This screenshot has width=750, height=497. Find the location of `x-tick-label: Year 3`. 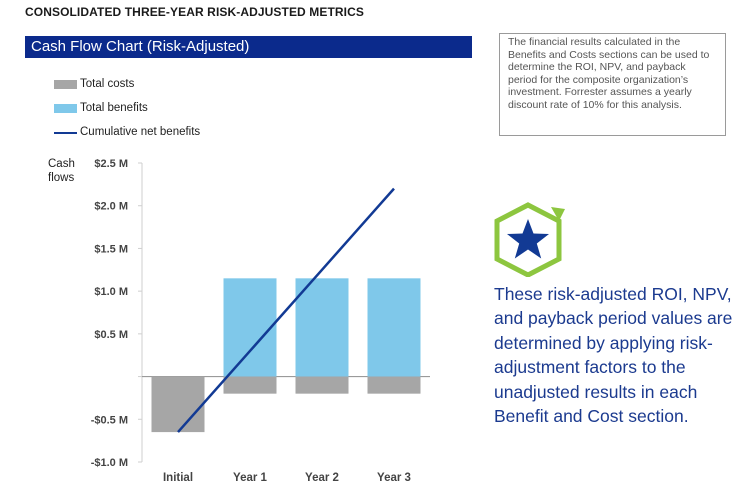

x-tick-label: Year 3 is located at coordinates (394, 478).